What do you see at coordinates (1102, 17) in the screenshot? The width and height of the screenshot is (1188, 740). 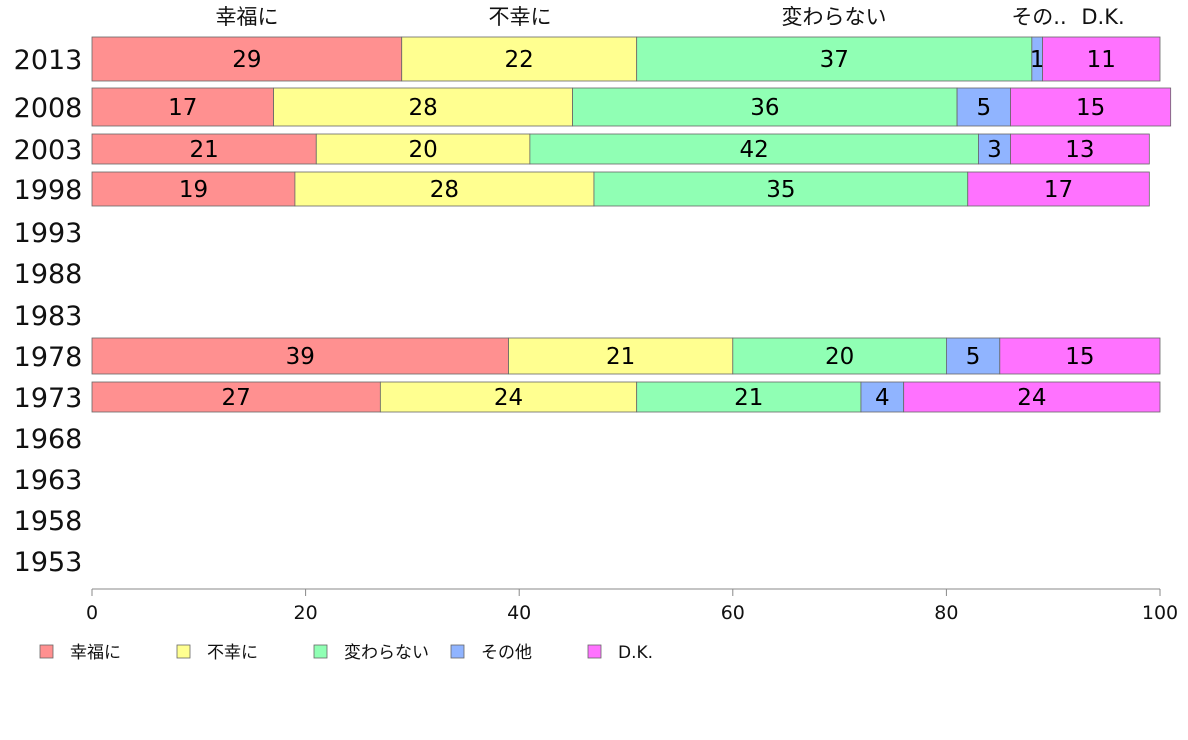 I see `top-series-label: D.K.` at bounding box center [1102, 17].